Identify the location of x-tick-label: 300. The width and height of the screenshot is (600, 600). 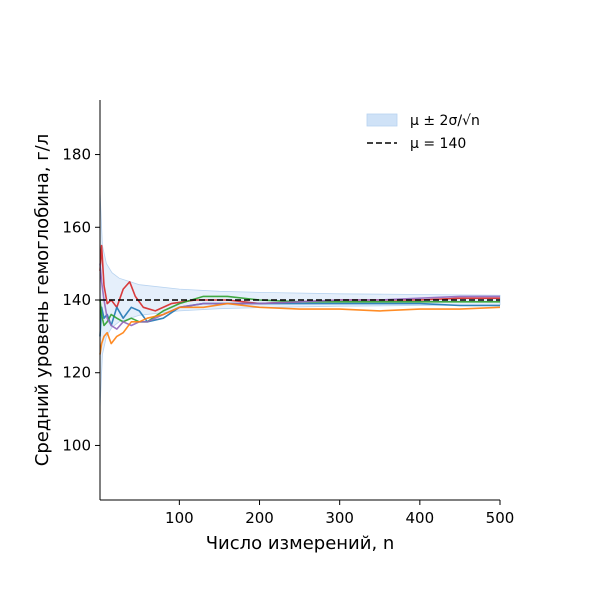
(339, 518).